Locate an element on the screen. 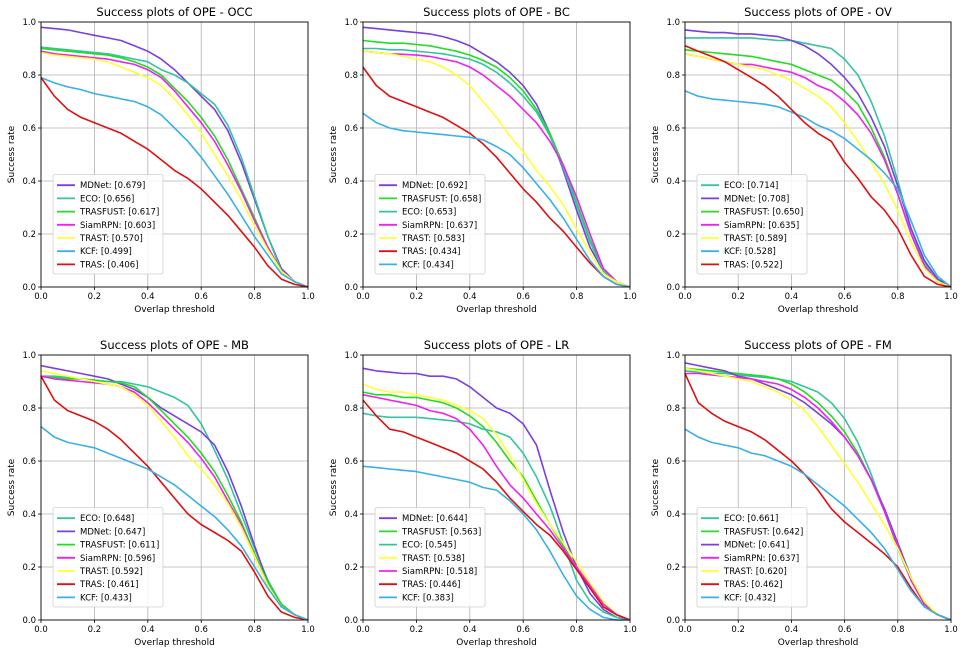  chart-title: Success plots of OPE - FM is located at coordinates (818, 345).